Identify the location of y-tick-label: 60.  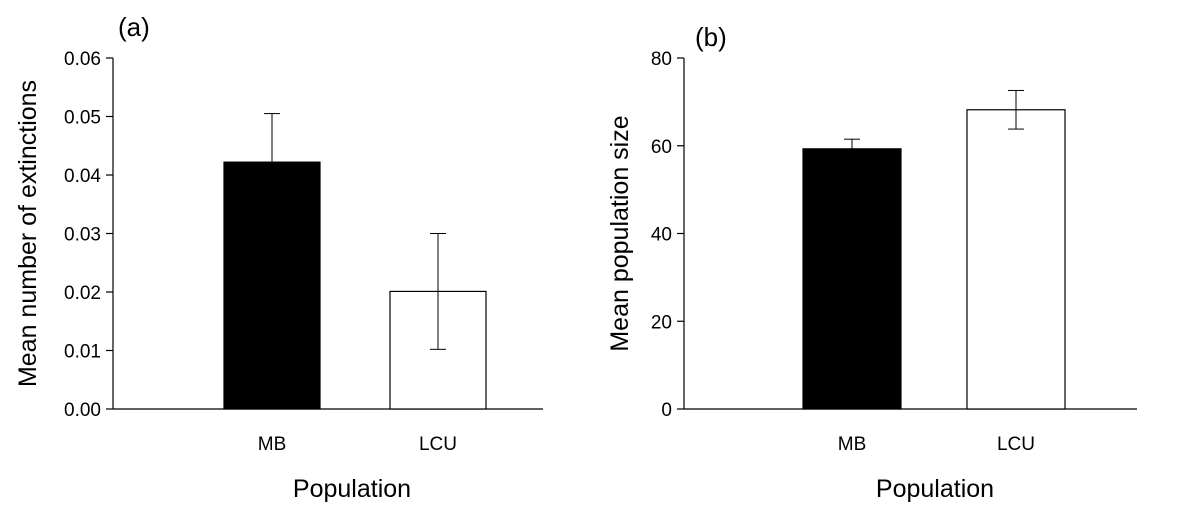
(661, 147).